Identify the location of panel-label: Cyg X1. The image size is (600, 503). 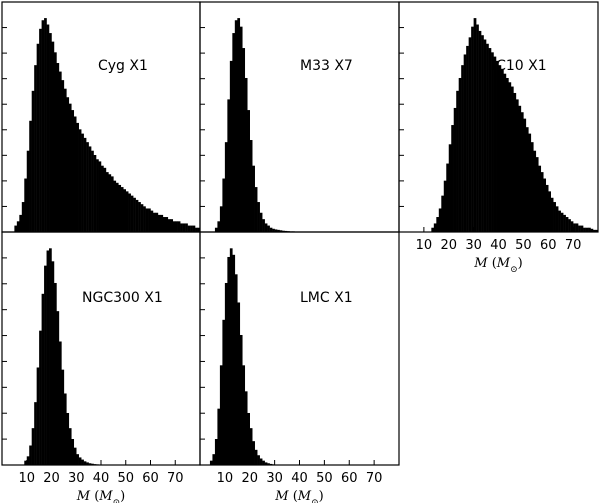
(123, 66).